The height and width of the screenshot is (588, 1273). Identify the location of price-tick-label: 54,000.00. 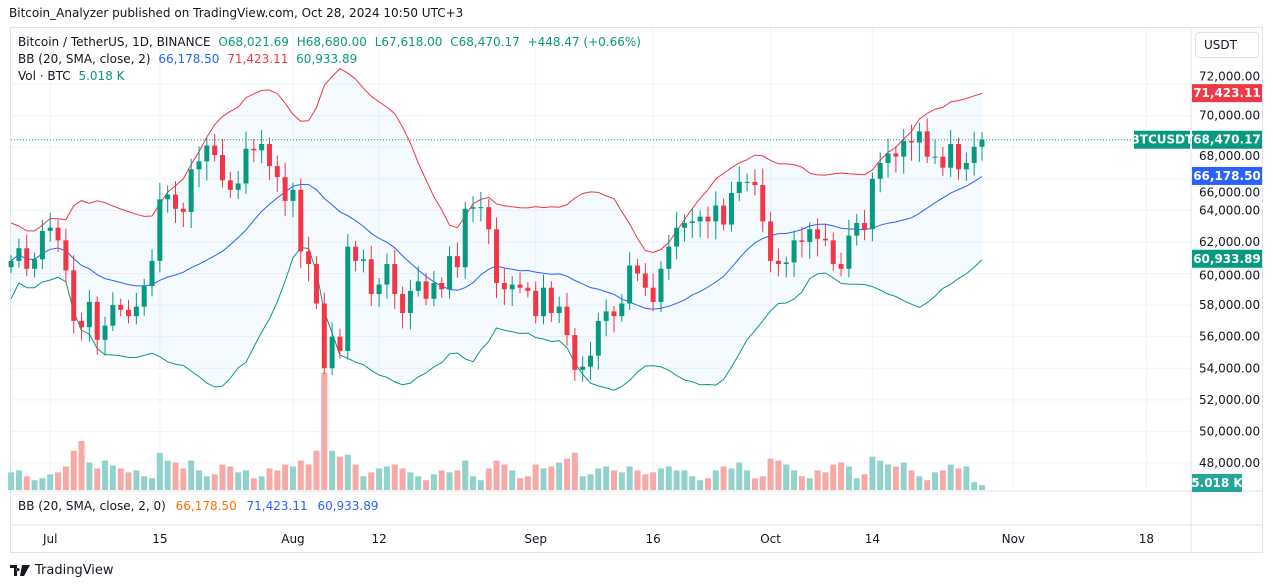
(1229, 368).